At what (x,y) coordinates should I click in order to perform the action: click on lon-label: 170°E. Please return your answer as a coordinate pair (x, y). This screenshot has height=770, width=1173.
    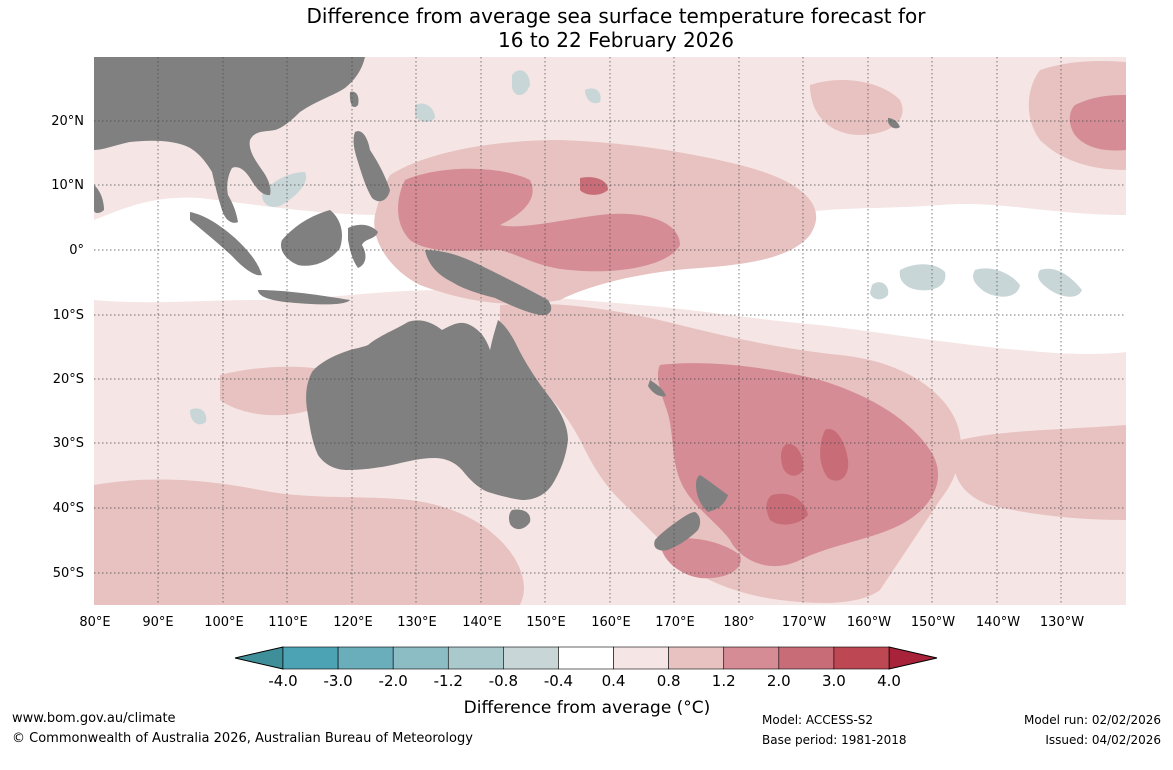
    Looking at the image, I should click on (675, 622).